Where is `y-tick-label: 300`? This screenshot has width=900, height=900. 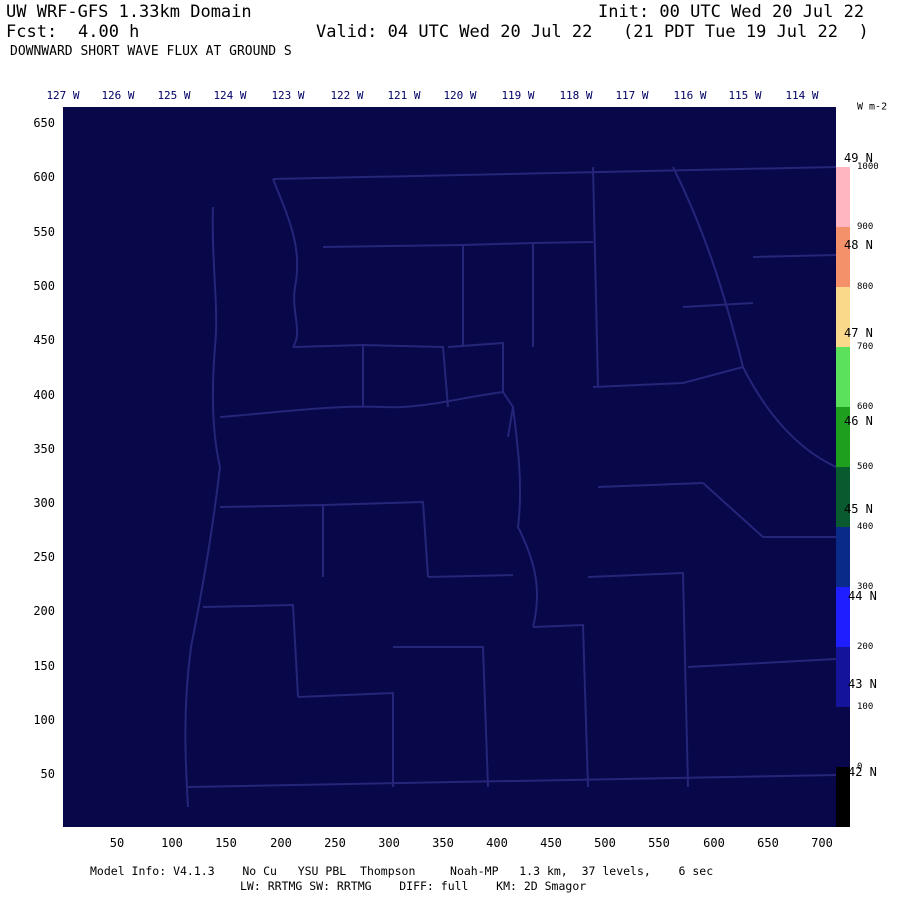
y-tick-label: 300 is located at coordinates (44, 503).